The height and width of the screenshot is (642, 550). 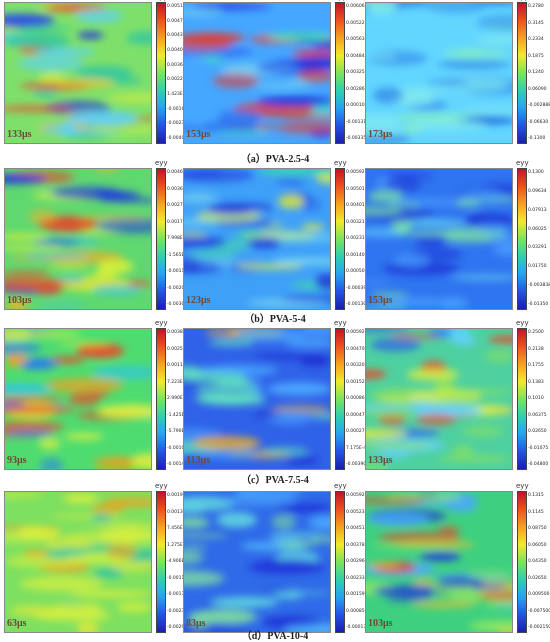 I want to click on colorbar-tick-label: 0.002960, so click(x=357, y=561).